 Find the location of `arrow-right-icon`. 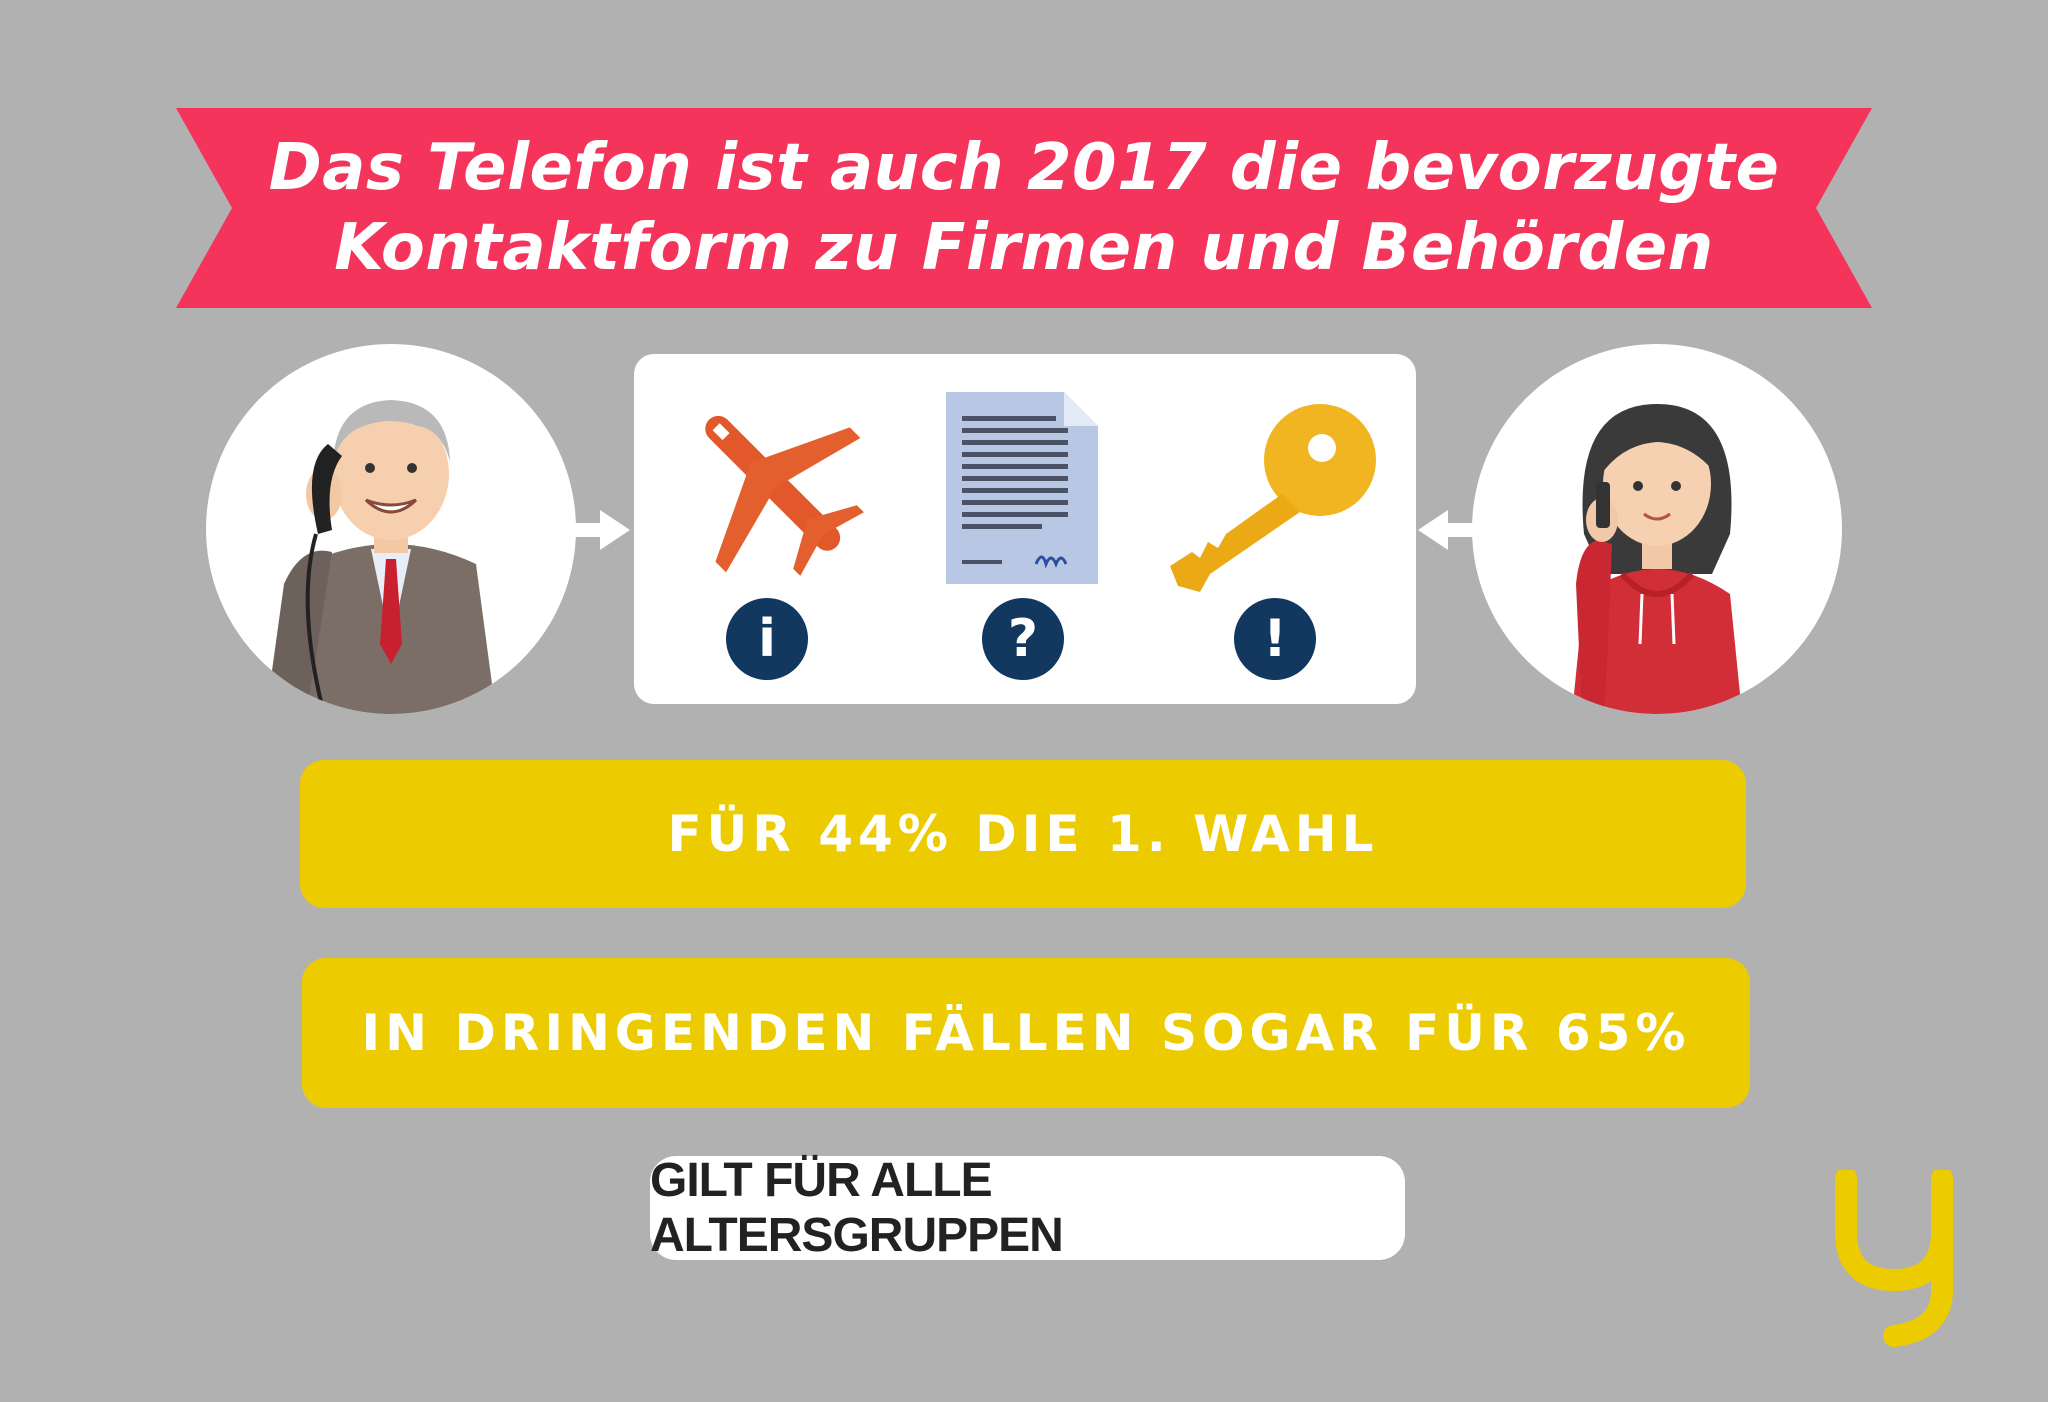

arrow-right-icon is located at coordinates (602, 532).